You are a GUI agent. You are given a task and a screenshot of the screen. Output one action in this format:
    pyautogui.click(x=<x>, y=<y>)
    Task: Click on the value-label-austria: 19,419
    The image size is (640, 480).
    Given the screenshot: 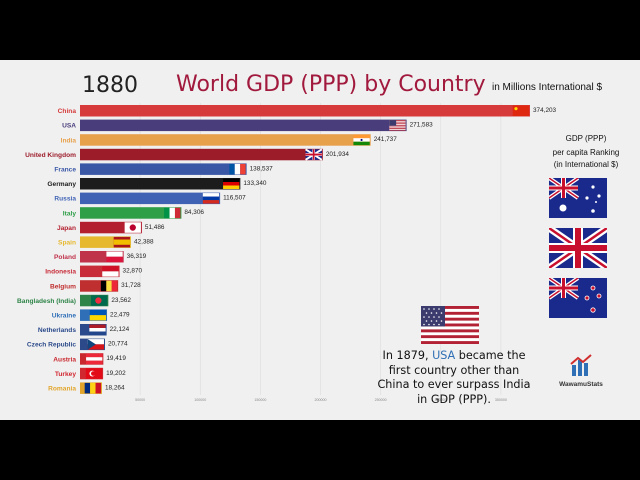 What is the action you would take?
    pyautogui.click(x=116, y=358)
    